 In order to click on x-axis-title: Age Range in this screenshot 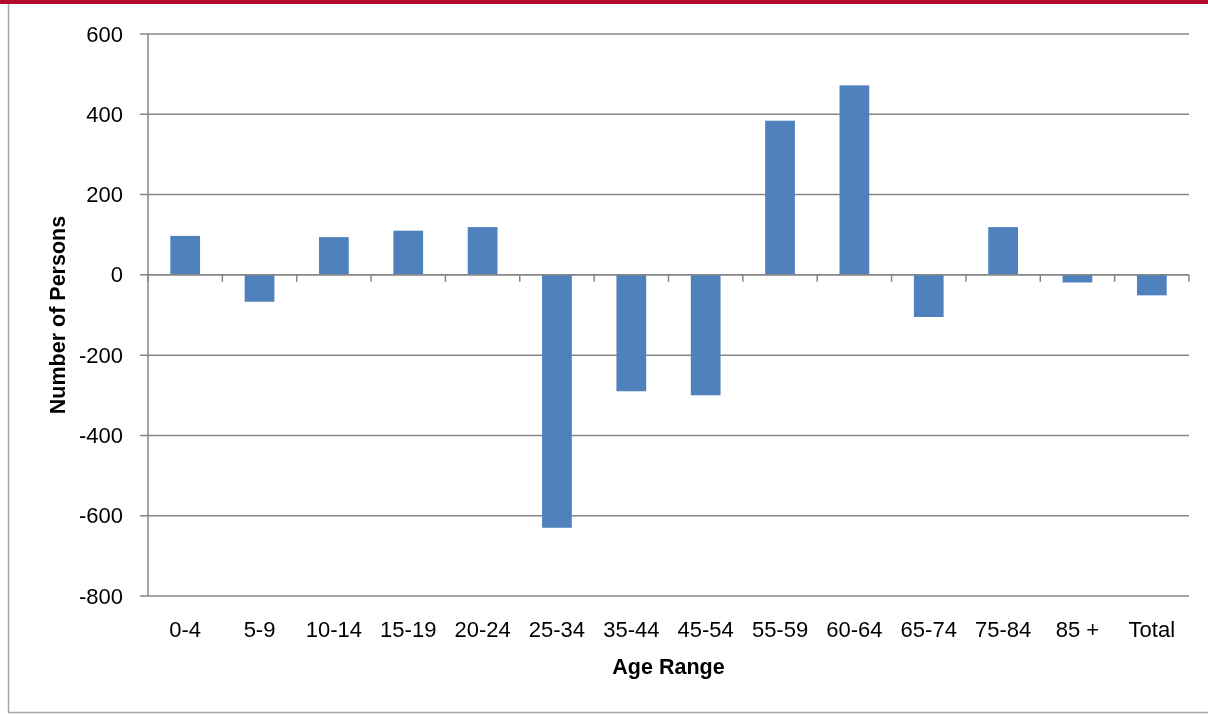, I will do `click(668, 667)`.